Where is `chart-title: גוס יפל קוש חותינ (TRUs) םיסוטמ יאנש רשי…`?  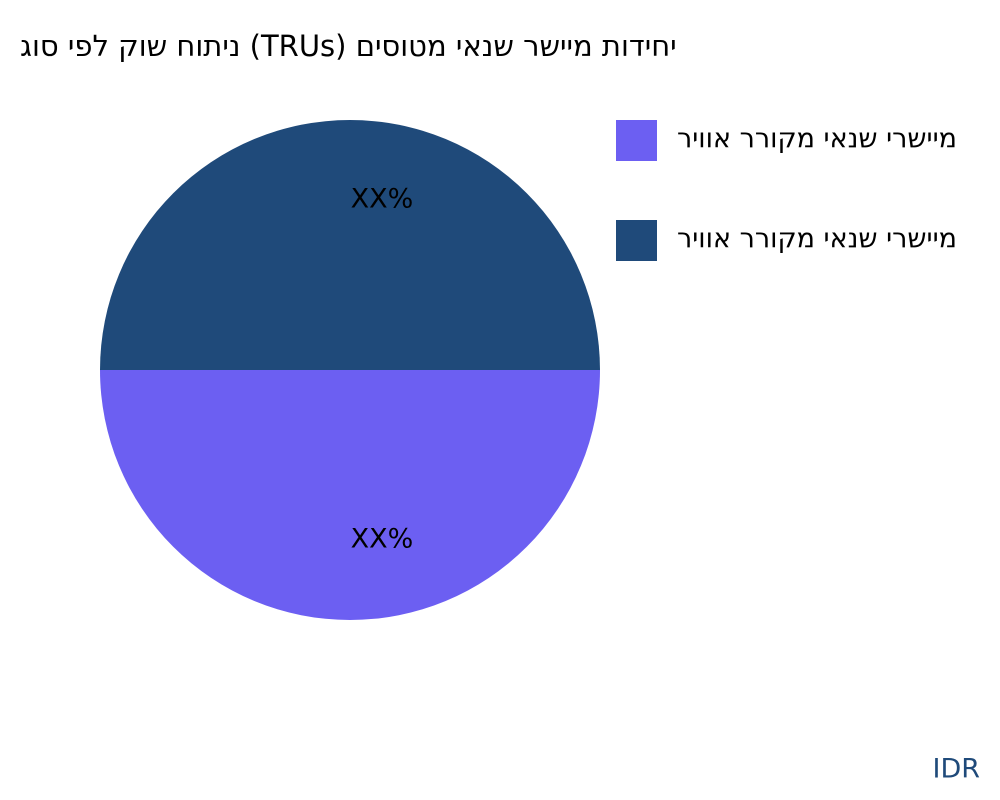 chart-title: גוס יפל קוש חותינ (TRUs) םיסוטמ יאנש רשי… is located at coordinates (348, 46).